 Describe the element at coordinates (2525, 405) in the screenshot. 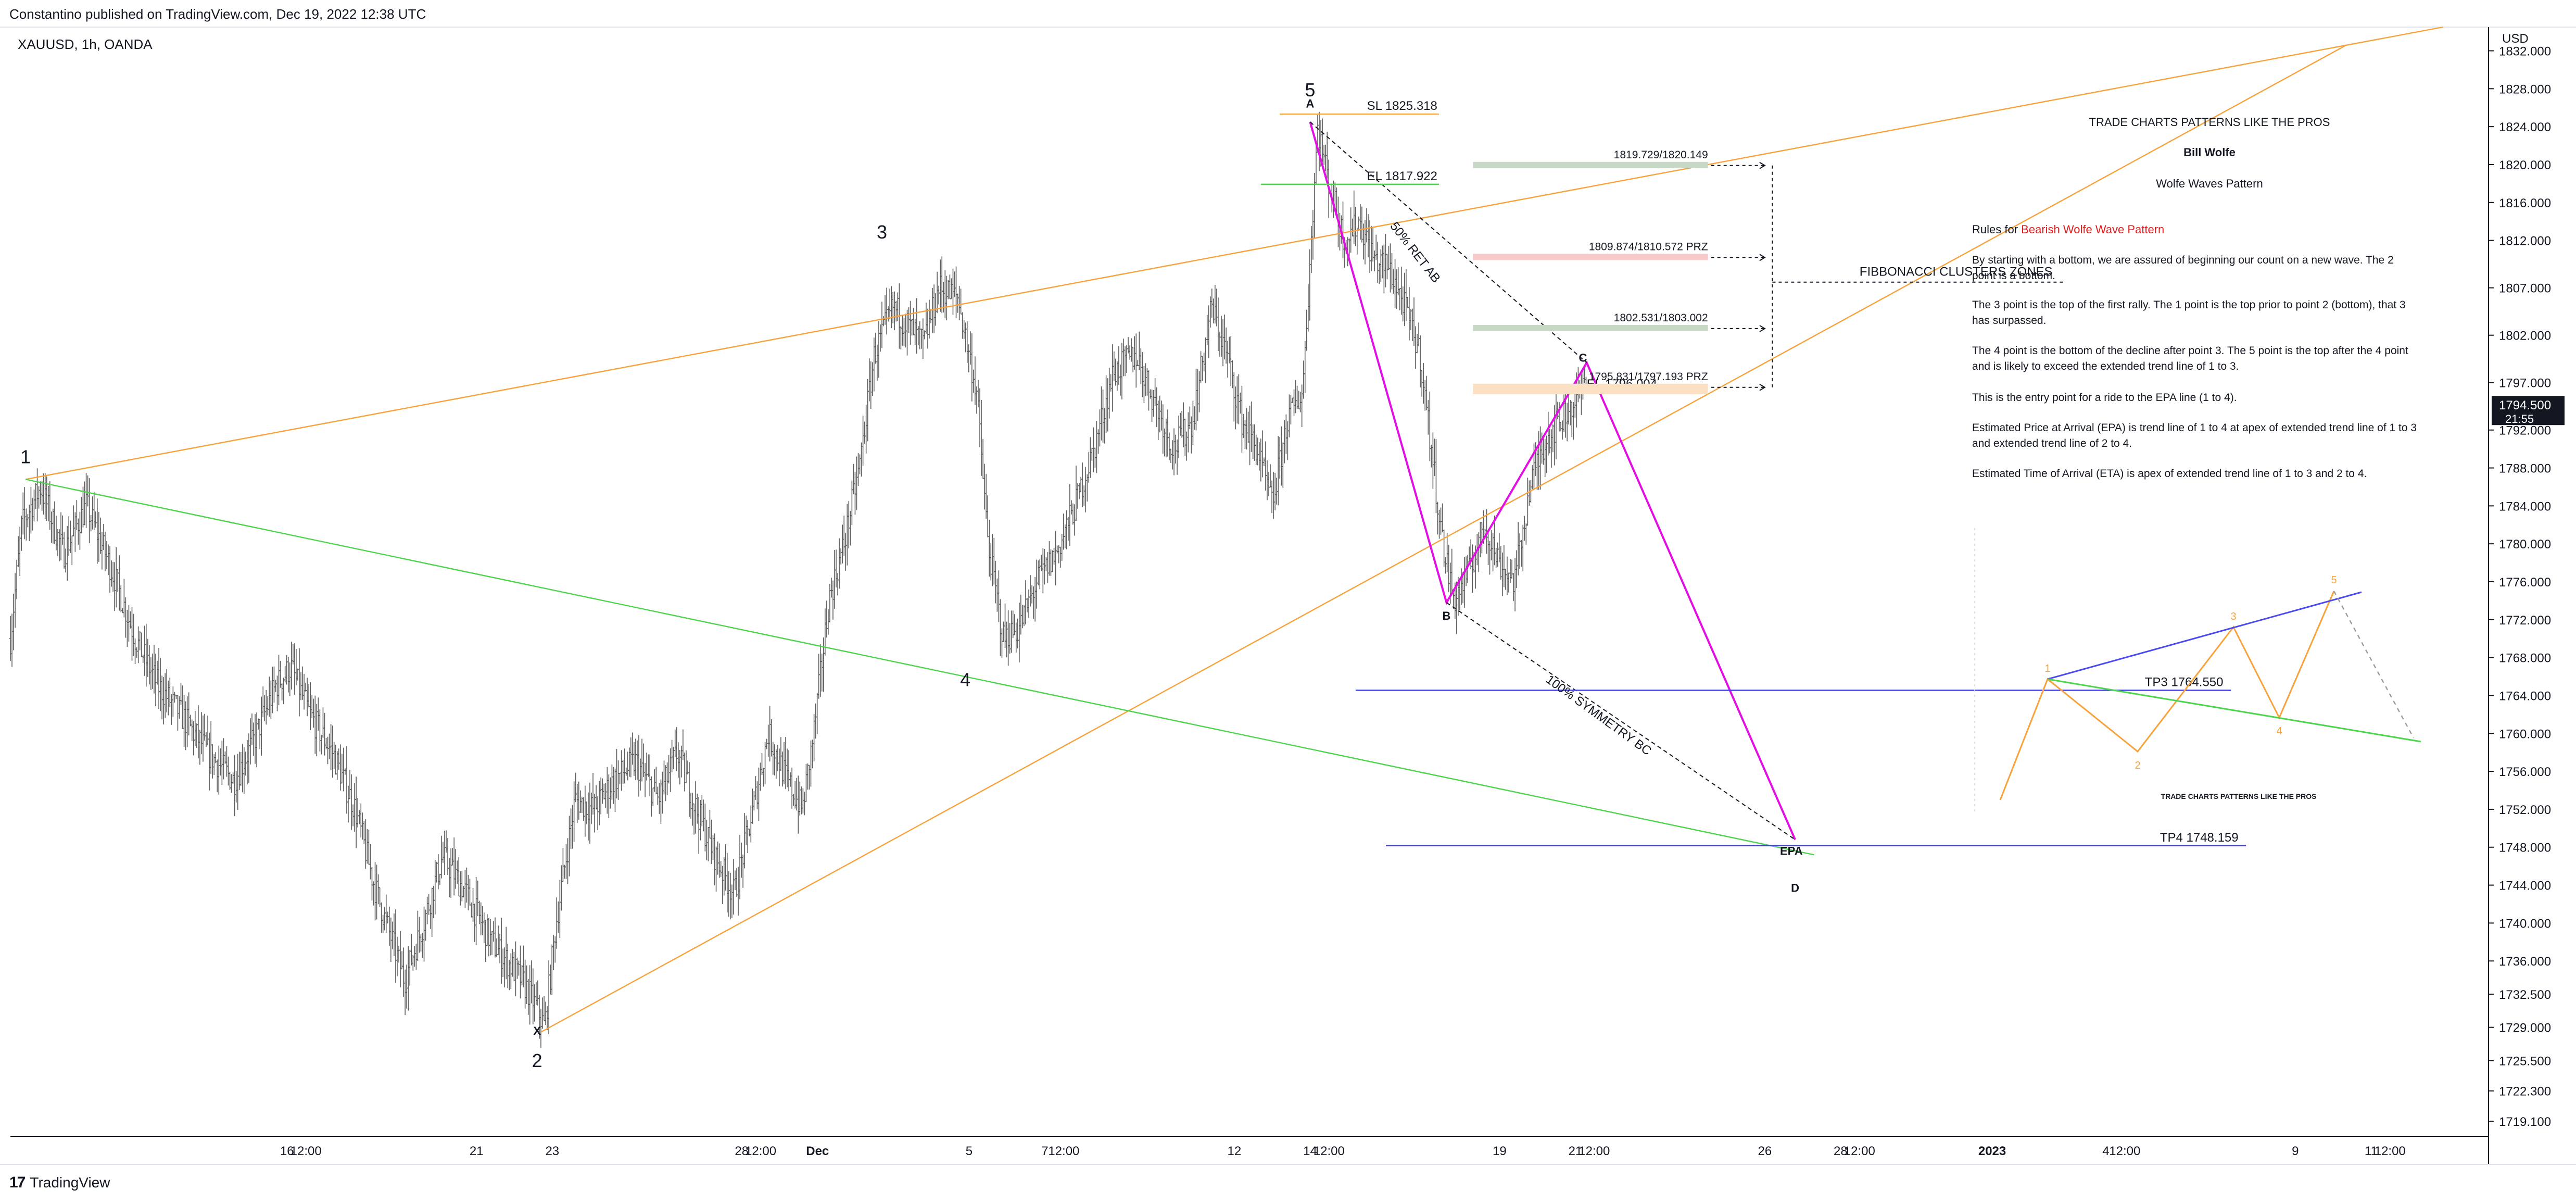

I see `current-price-label: 1794.500` at that location.